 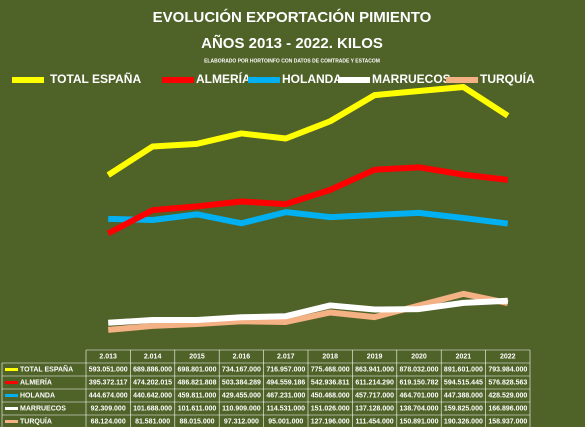 I want to click on column-header: 2.016, so click(x=242, y=356).